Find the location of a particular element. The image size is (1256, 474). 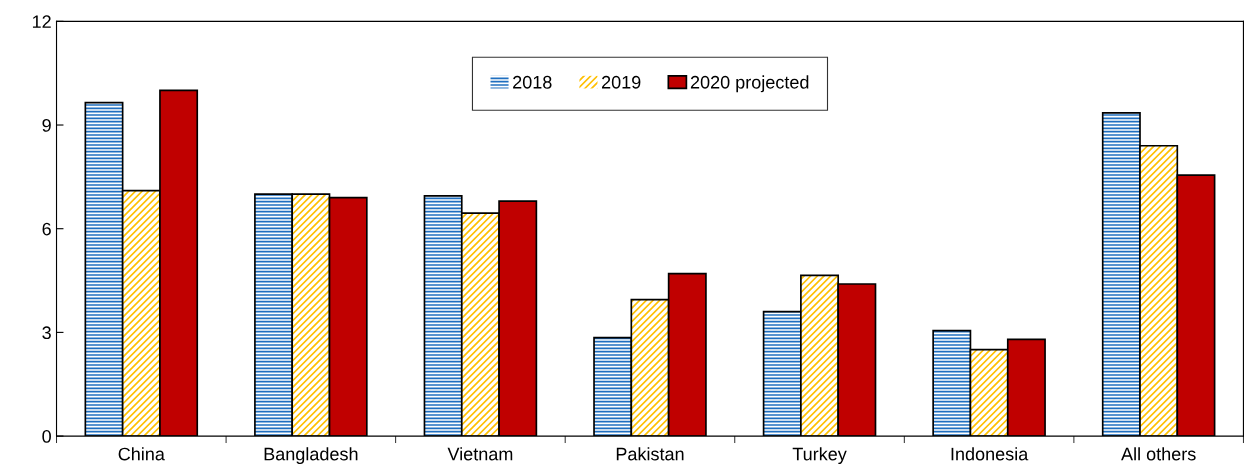

y-tick-label: 6 is located at coordinates (46, 229).